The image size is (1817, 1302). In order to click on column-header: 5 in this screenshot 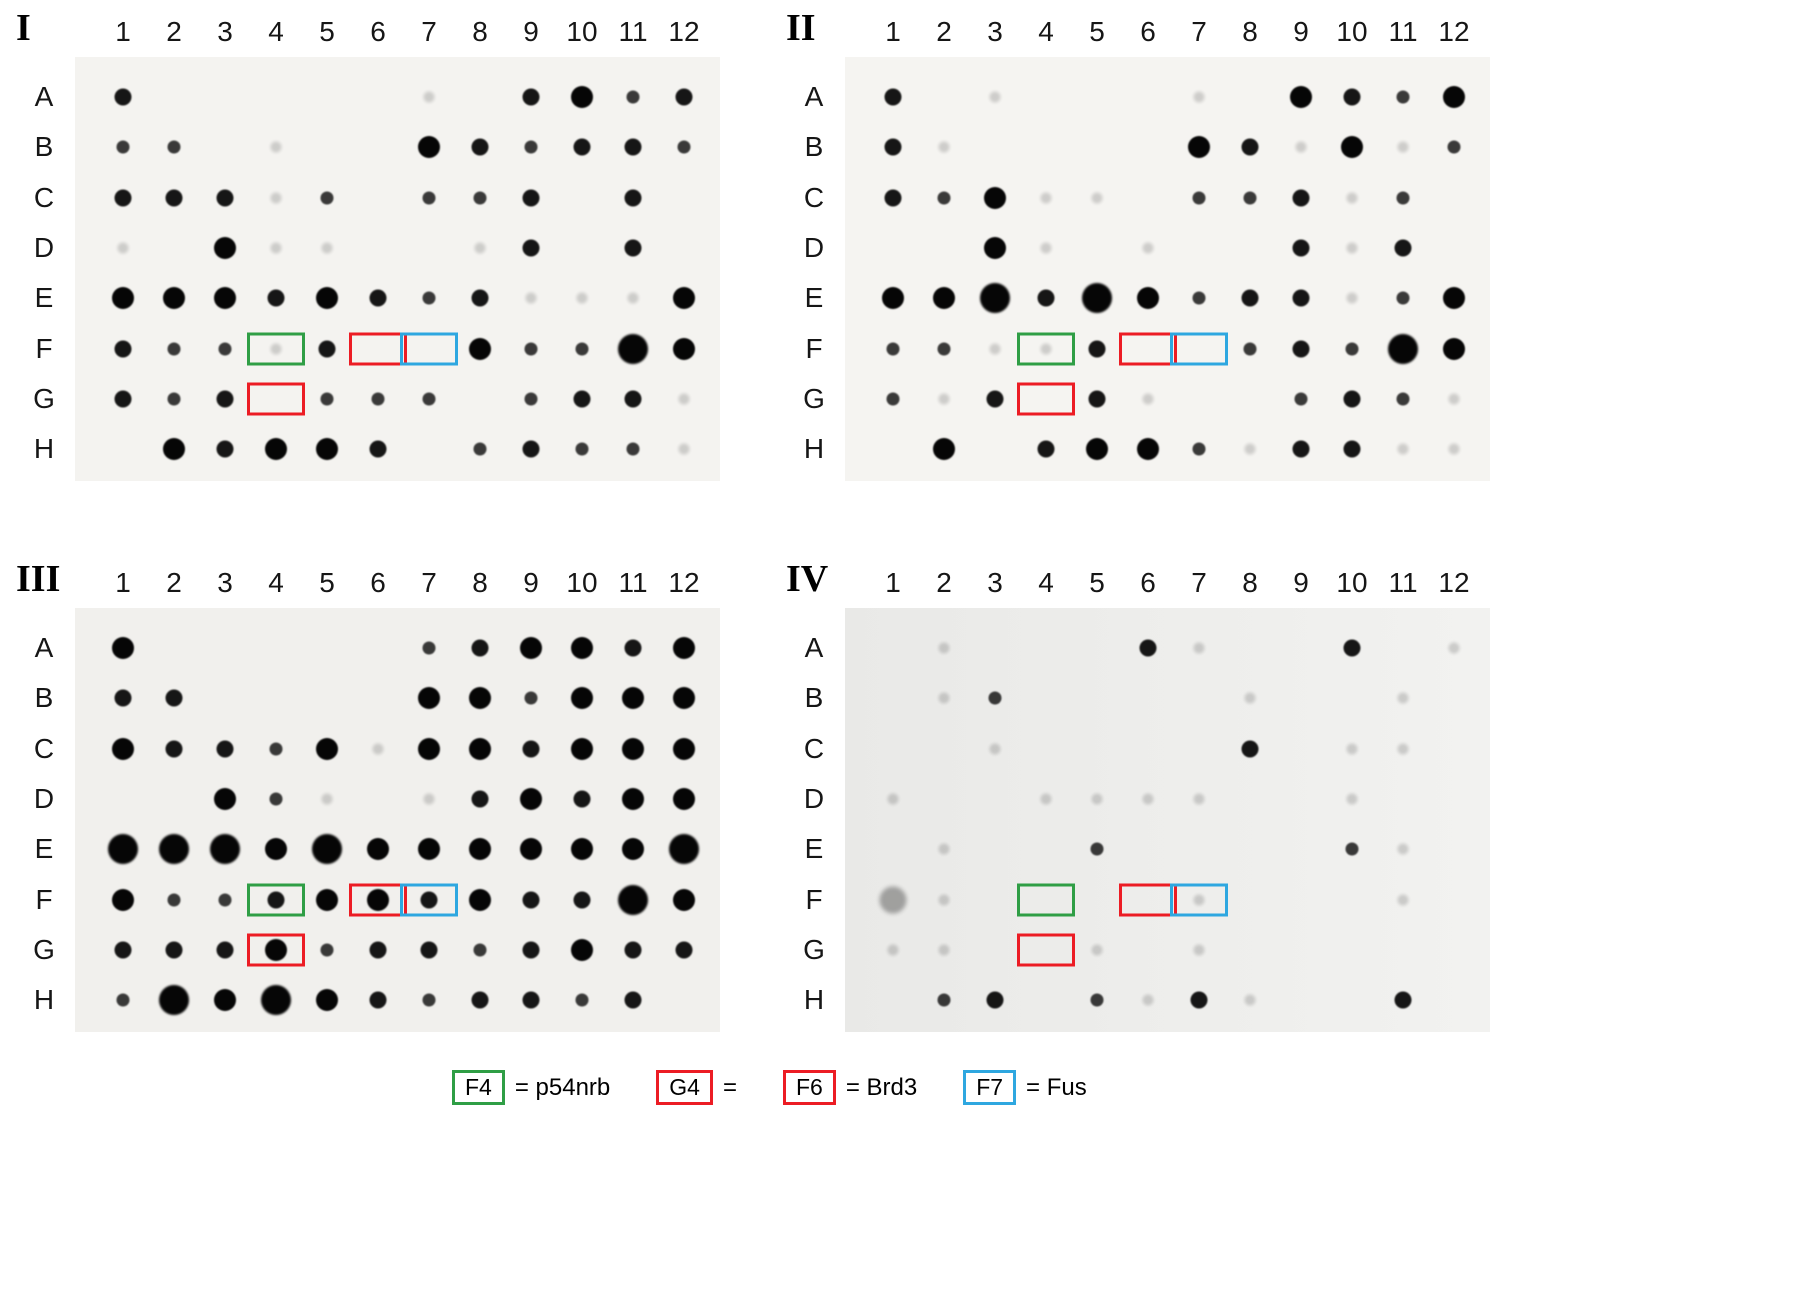, I will do `click(327, 31)`.